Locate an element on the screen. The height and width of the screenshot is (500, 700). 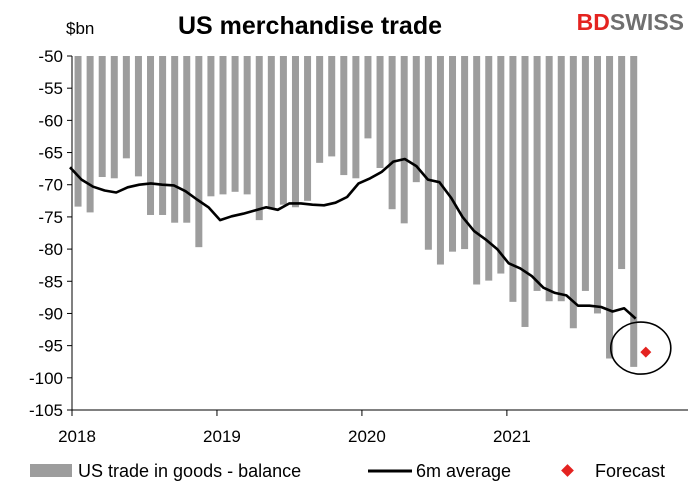
legend-bar-label: US trade in goods - balance is located at coordinates (189, 471).